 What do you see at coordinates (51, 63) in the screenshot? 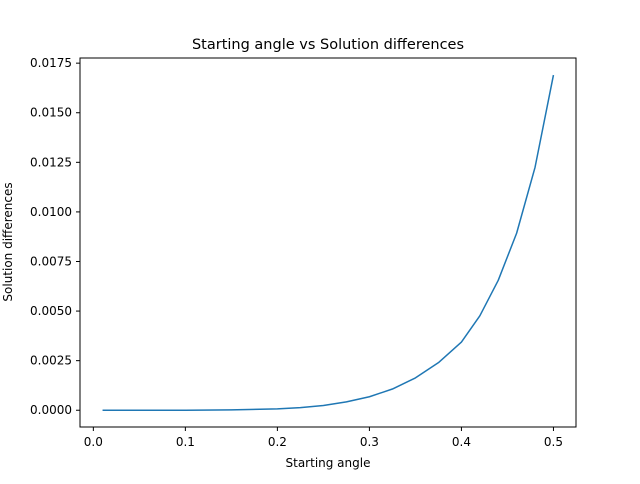
I see `y-tick-label: 0.0175` at bounding box center [51, 63].